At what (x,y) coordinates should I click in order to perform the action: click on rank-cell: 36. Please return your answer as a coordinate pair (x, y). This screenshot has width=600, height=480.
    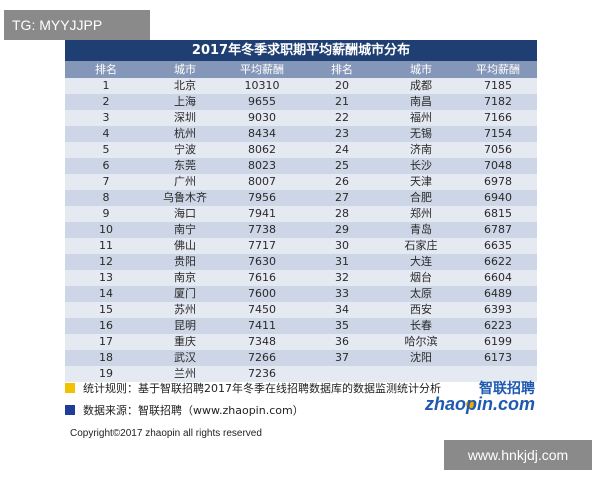
    Looking at the image, I should click on (342, 342).